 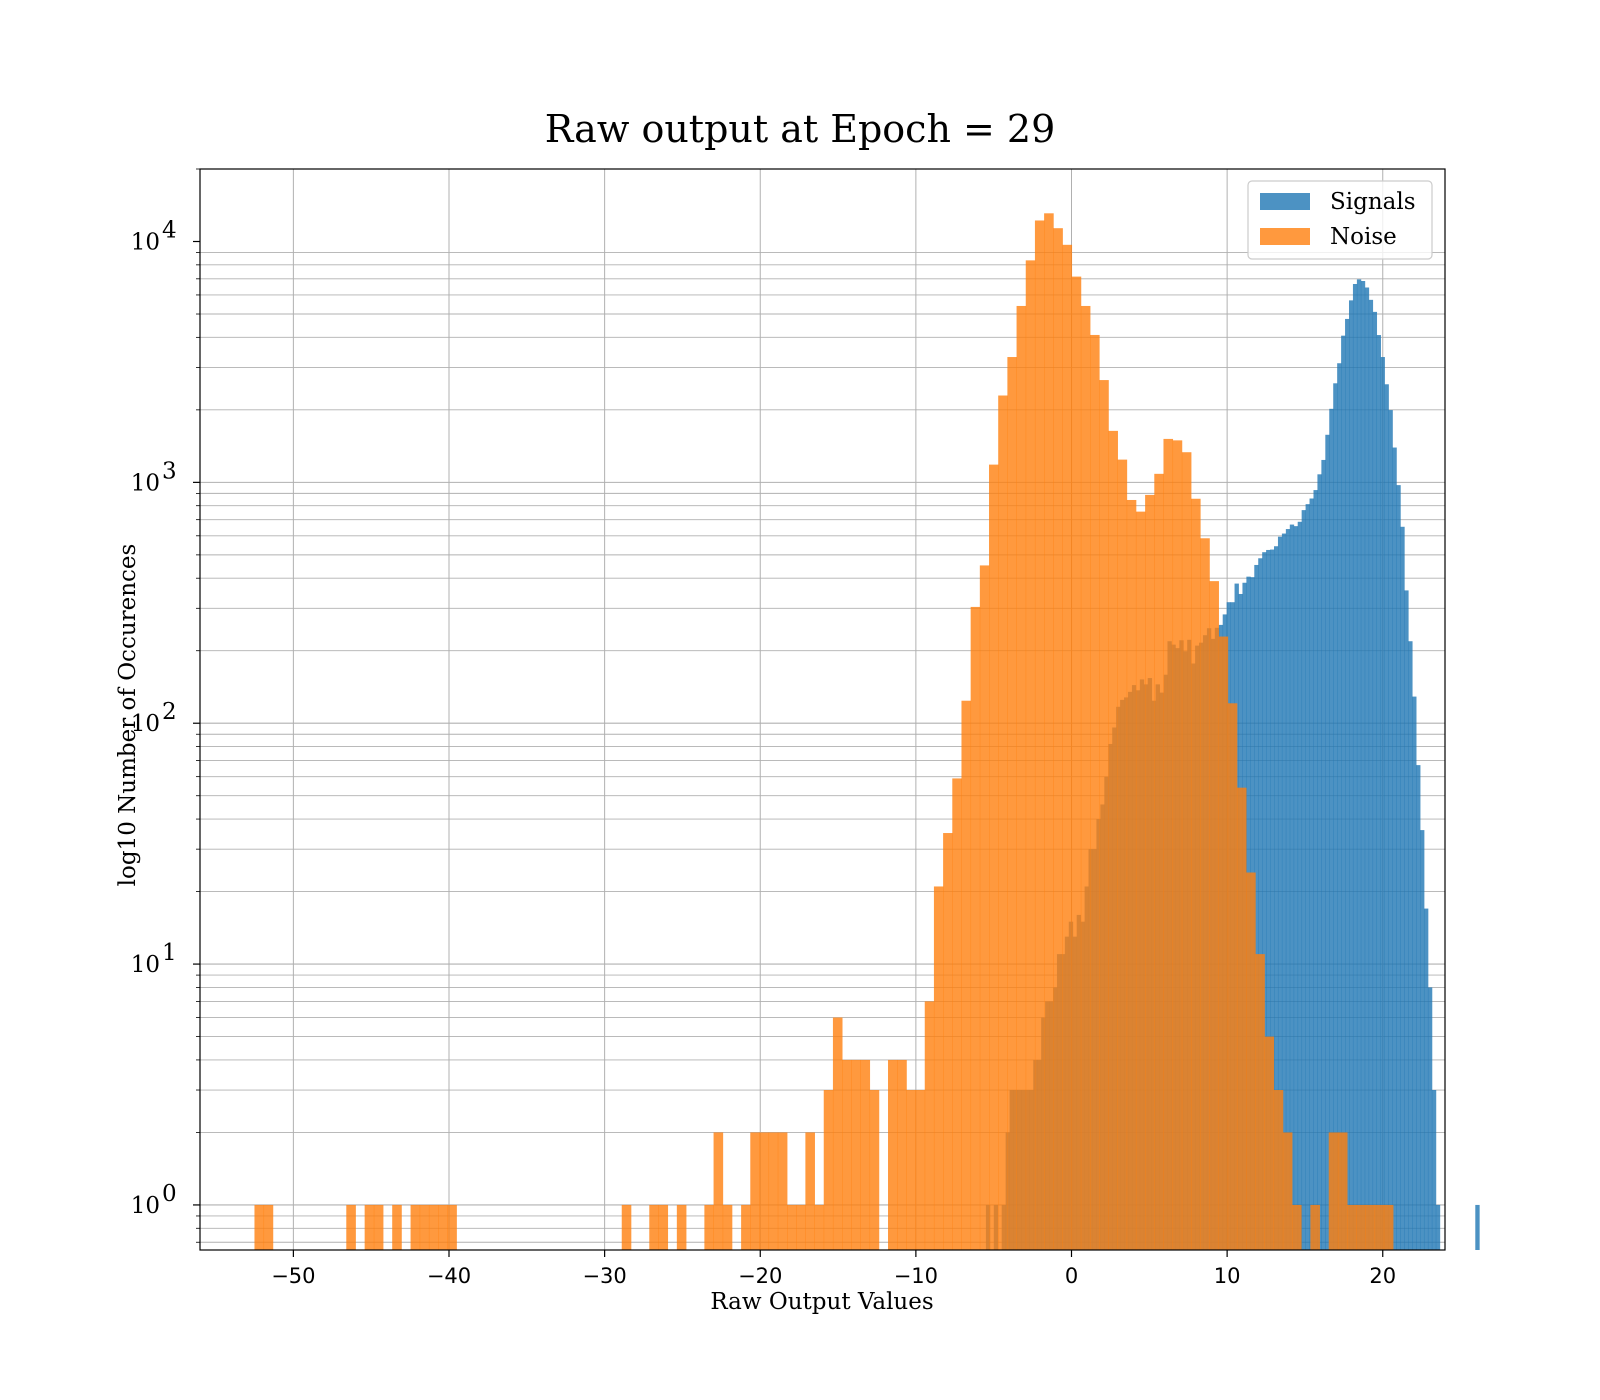 What do you see at coordinates (1285, 236) in the screenshot?
I see `legend-swatch-noise` at bounding box center [1285, 236].